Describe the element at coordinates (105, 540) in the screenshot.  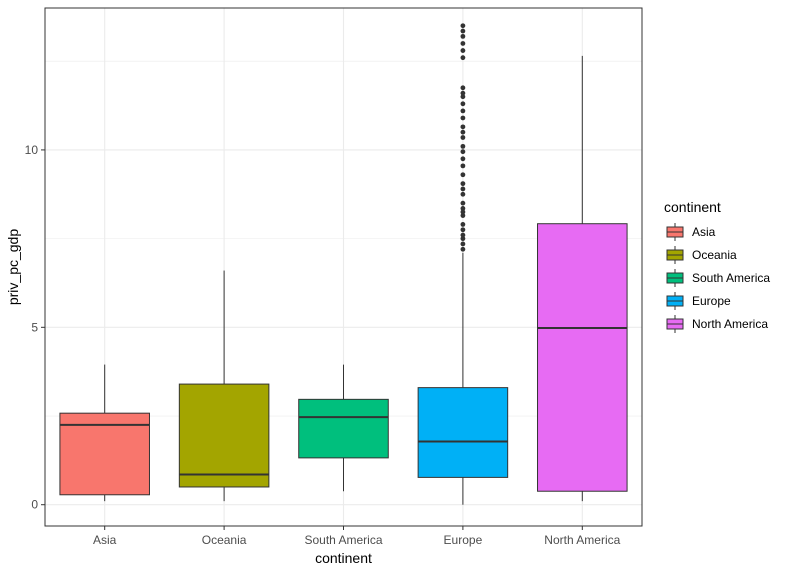
I see `x-tick-label: Asia` at that location.